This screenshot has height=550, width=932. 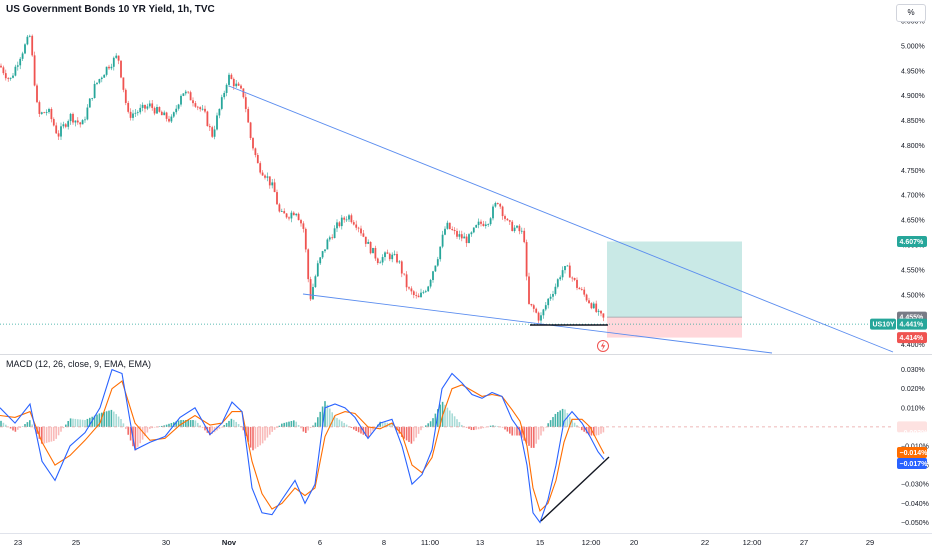 I want to click on price-axis-tick: 4.850%, so click(x=913, y=121).